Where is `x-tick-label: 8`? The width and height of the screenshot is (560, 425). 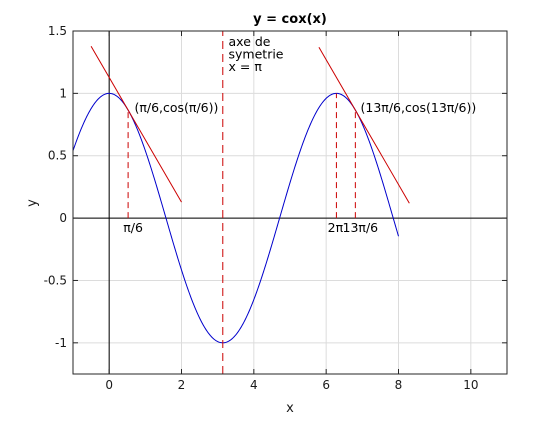
x-tick-label: 8 is located at coordinates (399, 385).